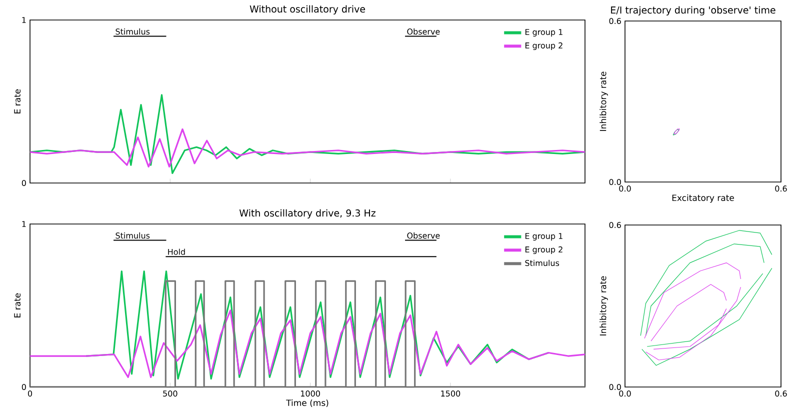 This screenshot has height=412, width=807. What do you see at coordinates (693, 11) in the screenshot?
I see `chart-title: E/I trajectory during 'observe' time` at bounding box center [693, 11].